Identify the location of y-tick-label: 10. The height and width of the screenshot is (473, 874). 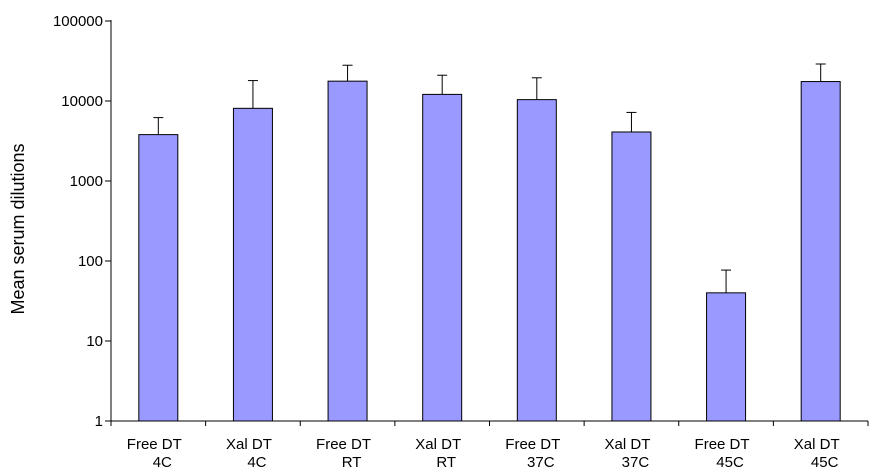
(94, 341).